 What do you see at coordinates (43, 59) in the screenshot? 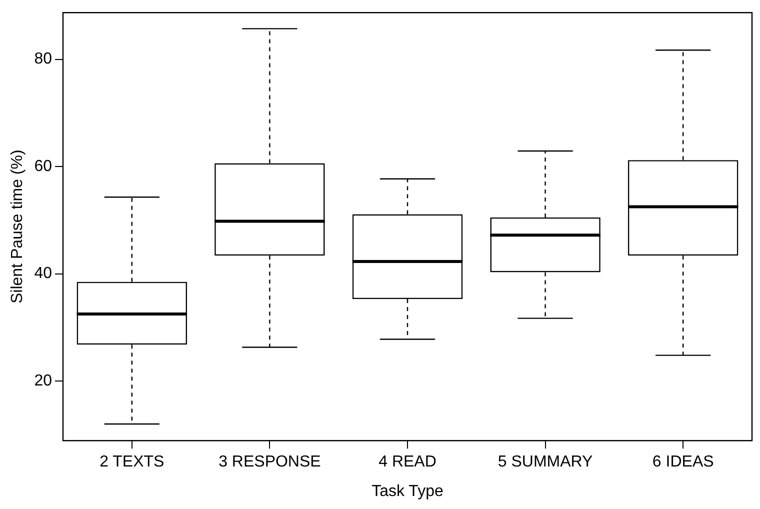
I see `y-tick-label: 80` at bounding box center [43, 59].